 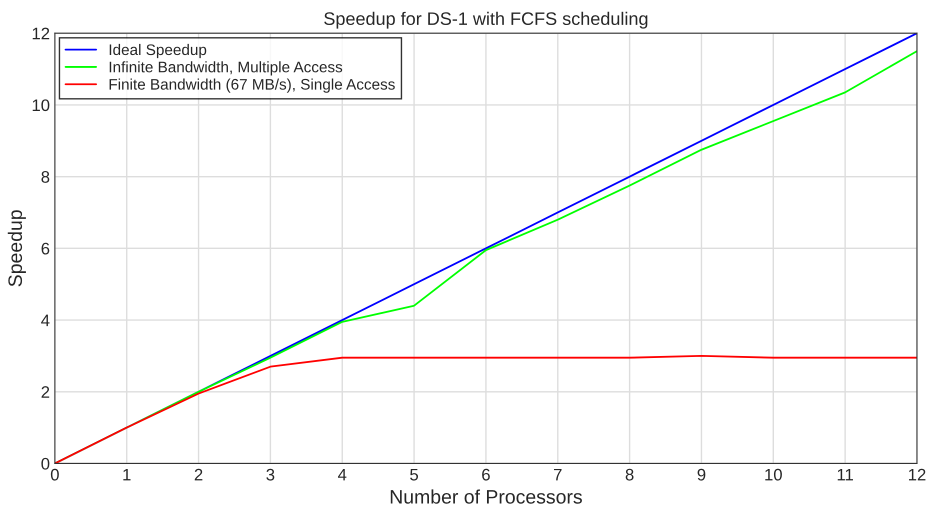 What do you see at coordinates (41, 105) in the screenshot?
I see `y-tick-label: 10` at bounding box center [41, 105].